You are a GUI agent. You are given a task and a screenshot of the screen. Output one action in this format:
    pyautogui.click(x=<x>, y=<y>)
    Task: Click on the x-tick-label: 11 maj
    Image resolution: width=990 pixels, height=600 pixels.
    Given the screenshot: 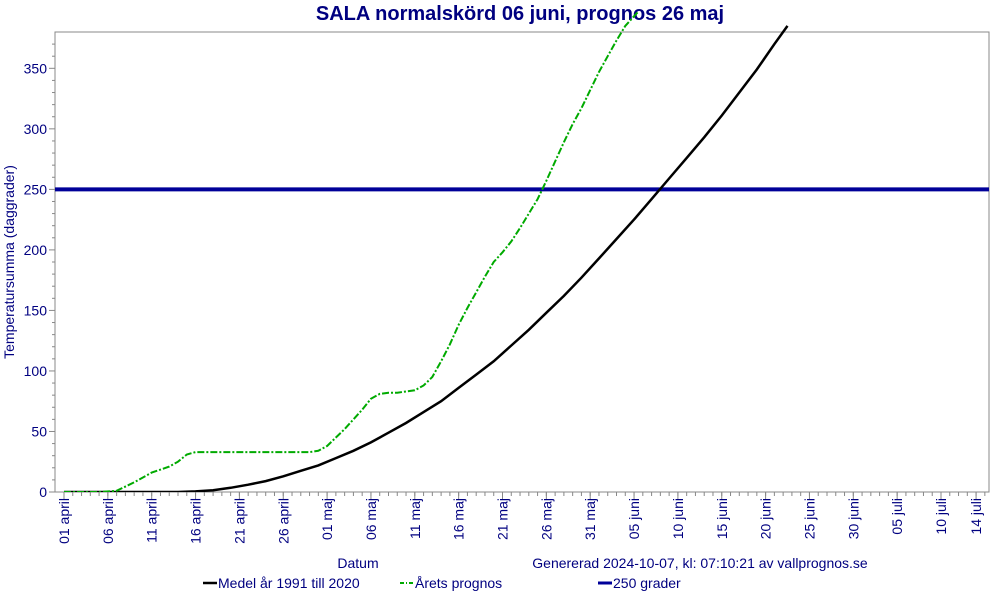 What is the action you would take?
    pyautogui.click(x=415, y=518)
    